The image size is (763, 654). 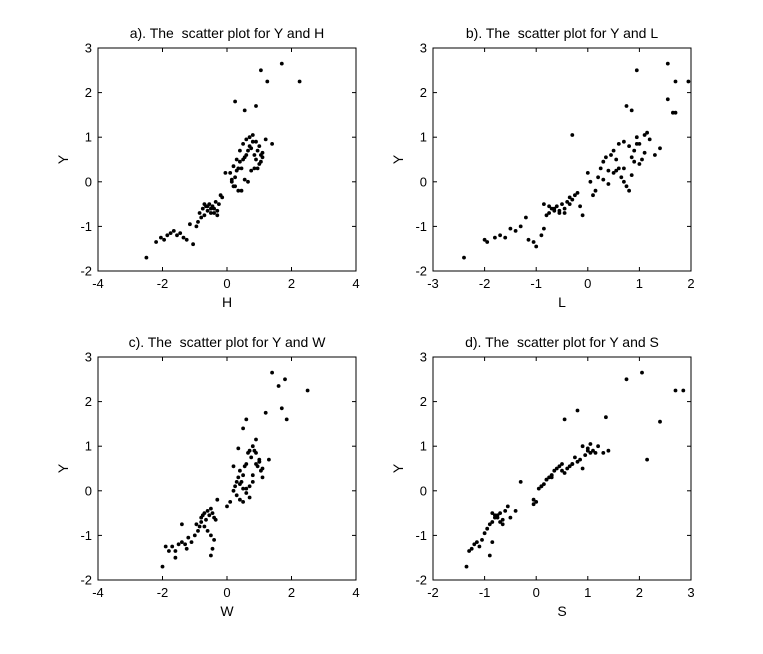 I want to click on y-tick-label: 0, so click(x=88, y=490).